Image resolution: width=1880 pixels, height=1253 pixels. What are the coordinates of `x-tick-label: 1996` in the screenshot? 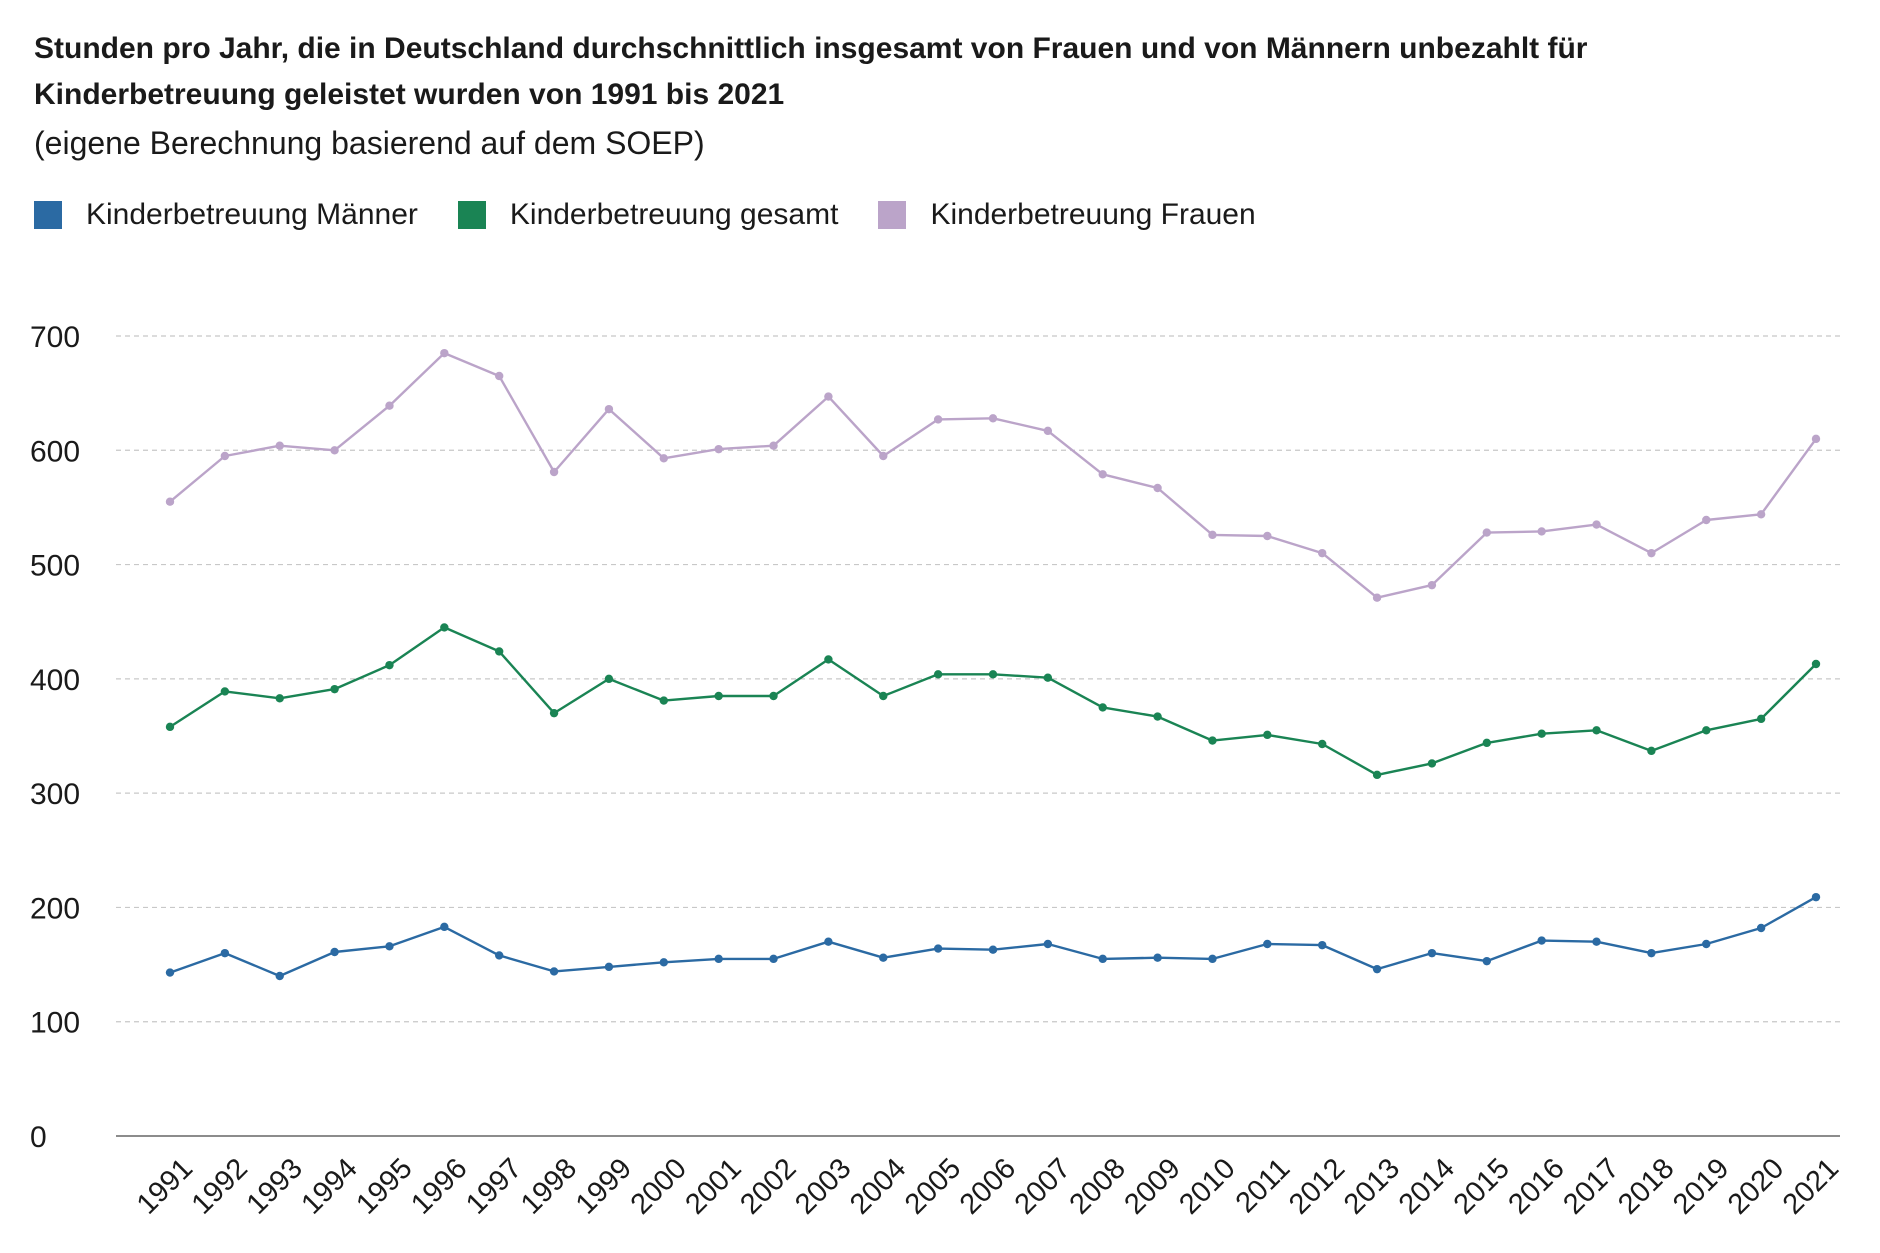 It's located at (439, 1186).